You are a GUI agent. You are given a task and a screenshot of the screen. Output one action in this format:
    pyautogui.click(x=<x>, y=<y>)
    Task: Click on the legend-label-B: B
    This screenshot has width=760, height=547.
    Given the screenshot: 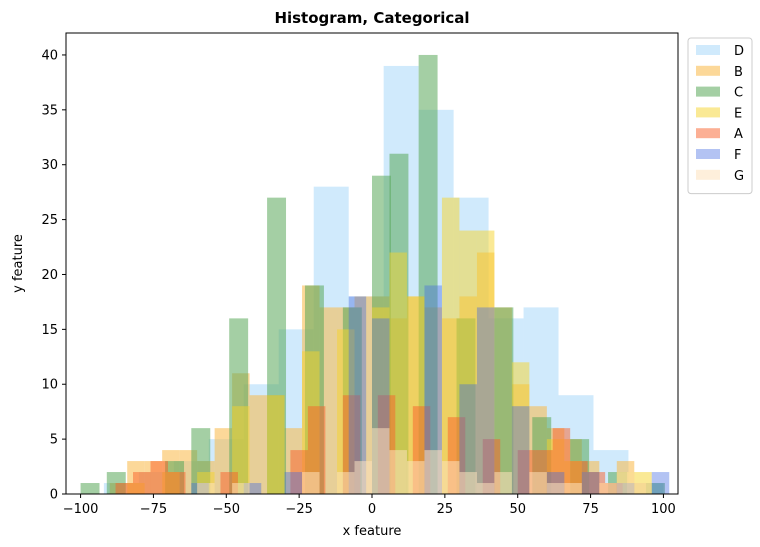 What is the action you would take?
    pyautogui.click(x=738, y=72)
    